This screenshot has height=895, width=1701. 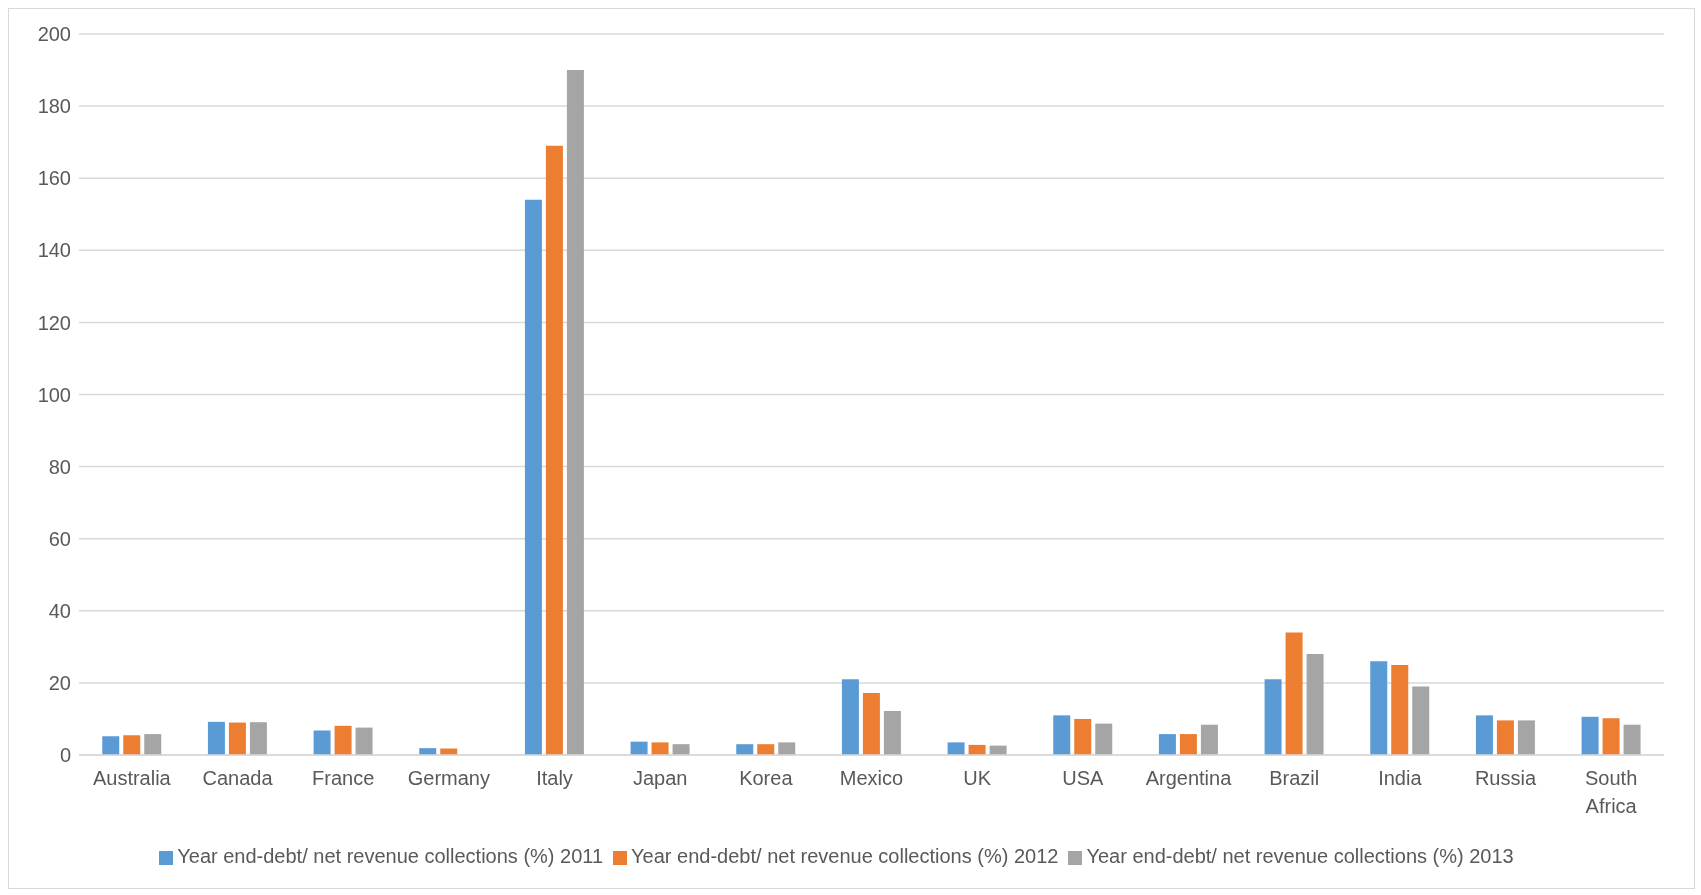 What do you see at coordinates (845, 856) in the screenshot?
I see `legend-label: Year end-debt/ net revenue collections (%) 2012` at bounding box center [845, 856].